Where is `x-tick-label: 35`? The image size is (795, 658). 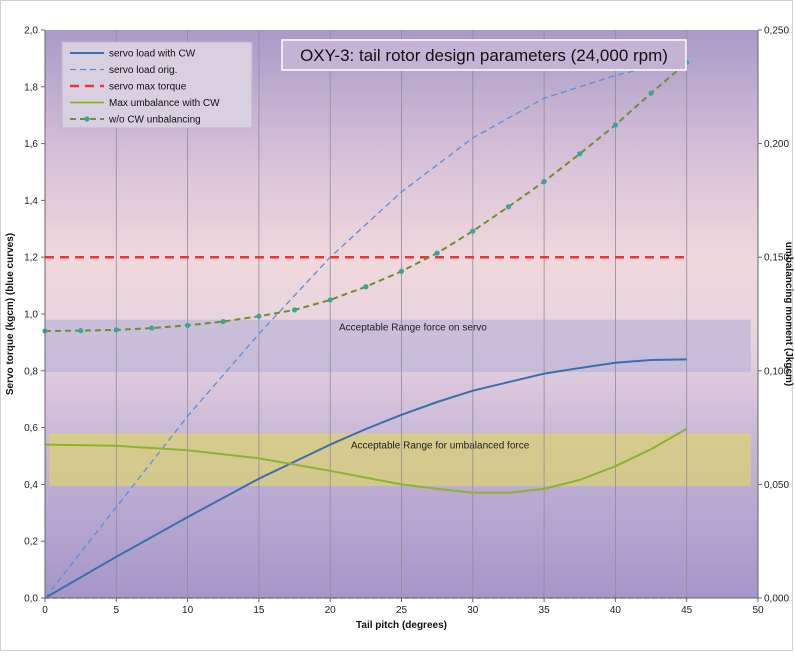
x-tick-label: 35 is located at coordinates (545, 610).